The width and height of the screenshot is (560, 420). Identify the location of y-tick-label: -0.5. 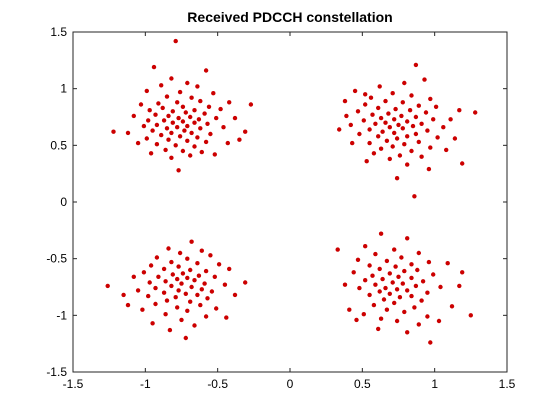
(56, 259).